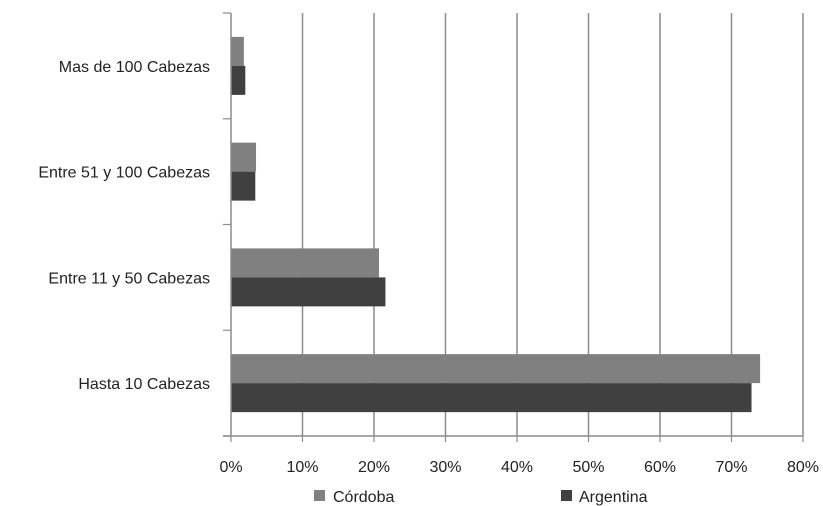 The height and width of the screenshot is (506, 823). I want to click on x-tick-label: 0%, so click(230, 467).